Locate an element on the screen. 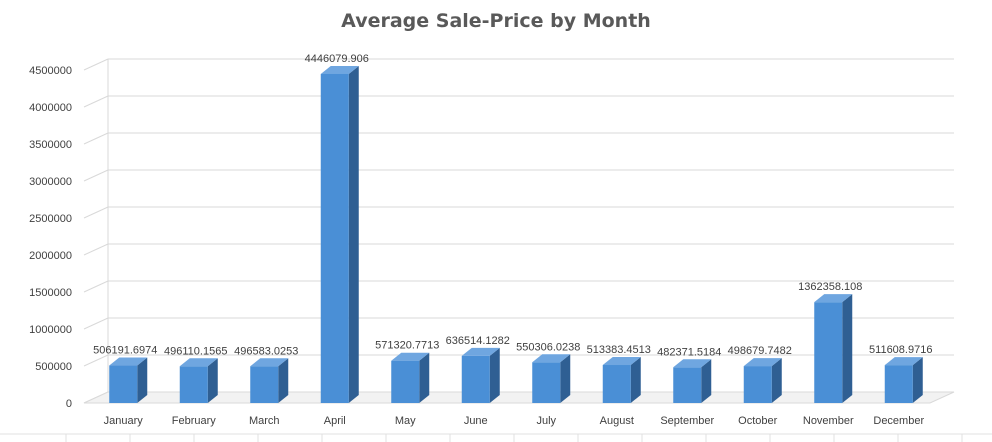  bar-april is located at coordinates (339, 234).